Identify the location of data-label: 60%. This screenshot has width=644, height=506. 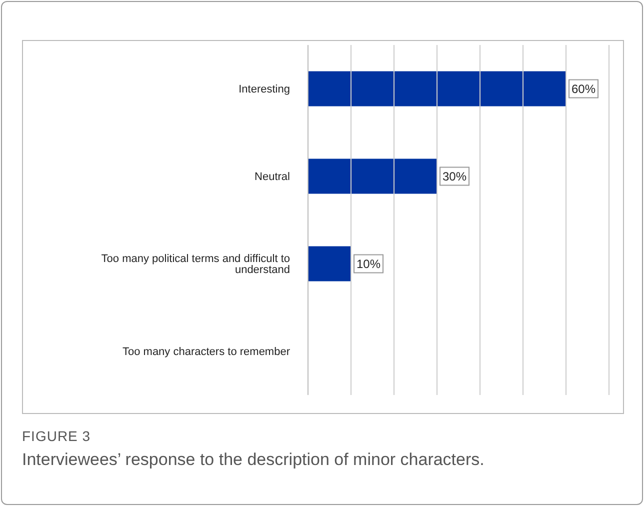
(583, 89).